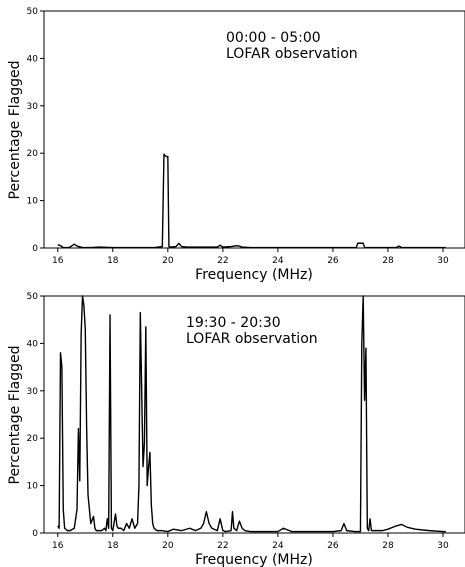 The image size is (465, 567). I want to click on series-group, so click(251, 201).